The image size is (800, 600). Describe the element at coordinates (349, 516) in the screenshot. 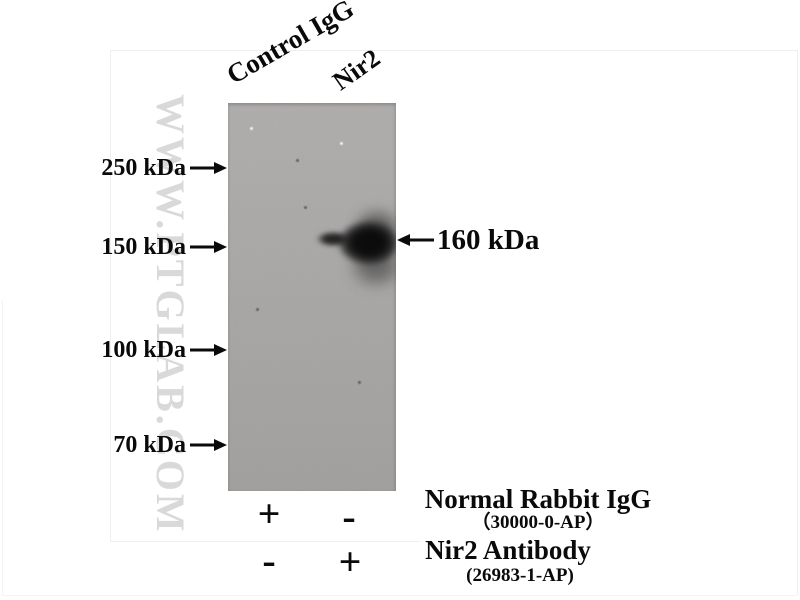

I see `sign-igg-lane2: -` at that location.